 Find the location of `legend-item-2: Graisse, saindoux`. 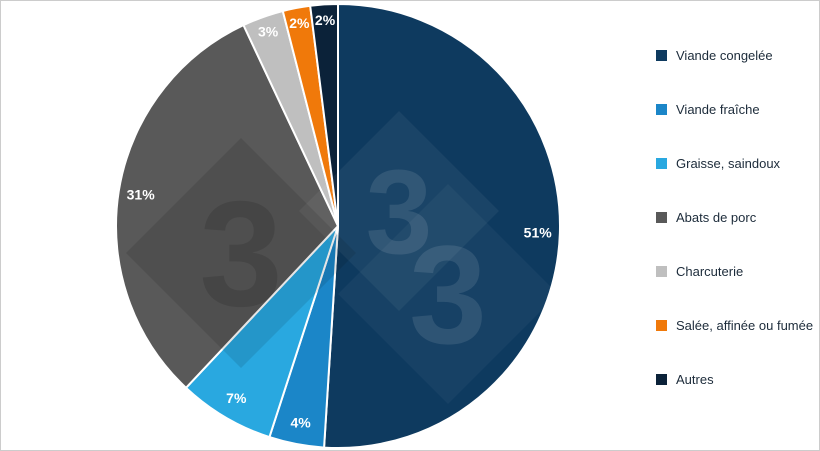

legend-item-2: Graisse, saindoux is located at coordinates (737, 163).